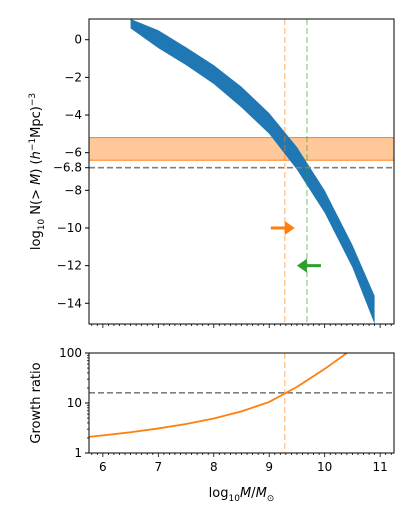 The height and width of the screenshot is (519, 415). What do you see at coordinates (219, 493) in the screenshot?
I see `xlabel-log: log` at bounding box center [219, 493].